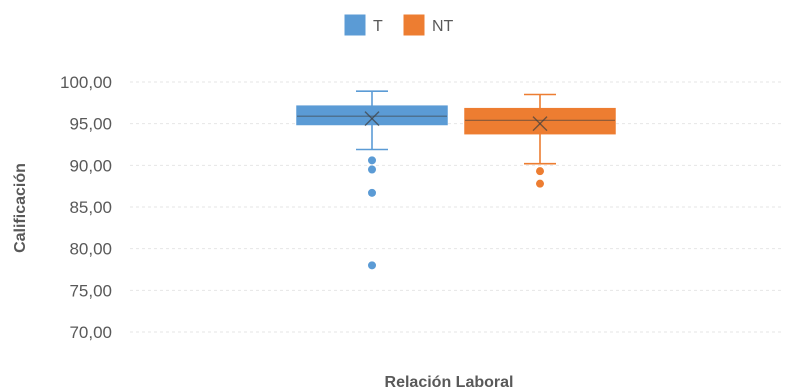 The width and height of the screenshot is (794, 390). Describe the element at coordinates (90, 207) in the screenshot. I see `y-tick-label: 85,00` at that location.